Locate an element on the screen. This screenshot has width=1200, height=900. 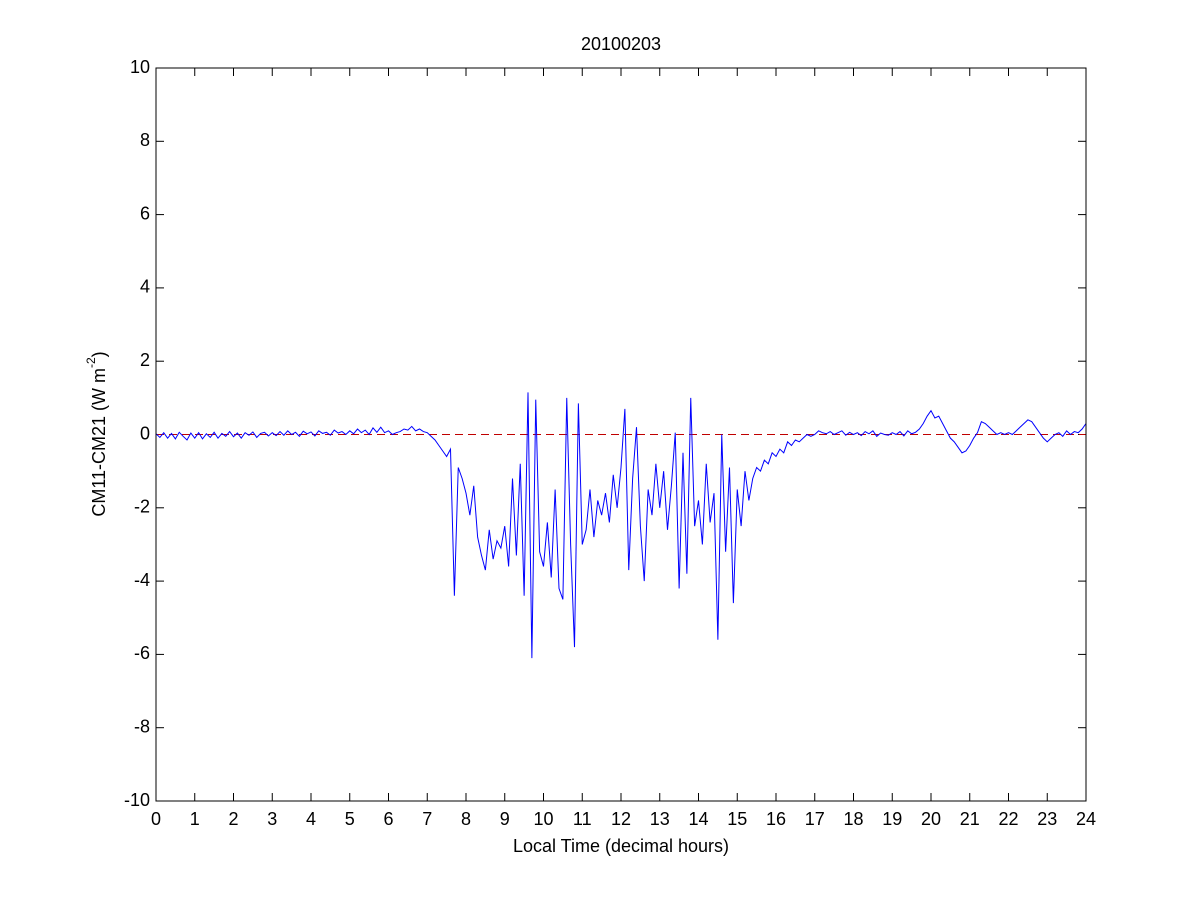
chart-title: 20100203 is located at coordinates (621, 44).